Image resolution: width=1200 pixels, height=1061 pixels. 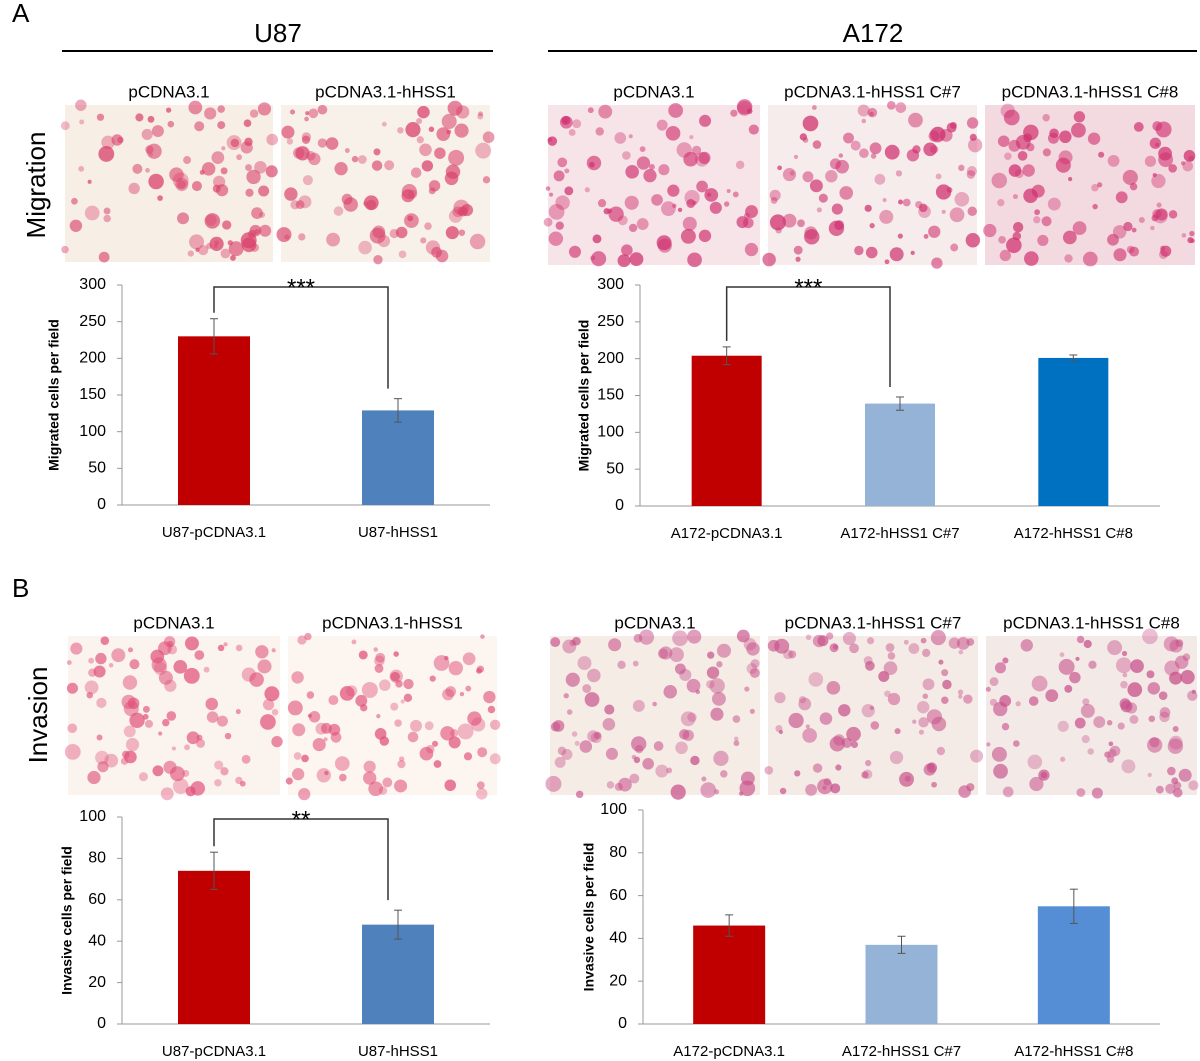 What do you see at coordinates (214, 870) in the screenshot?
I see `error-bar` at bounding box center [214, 870].